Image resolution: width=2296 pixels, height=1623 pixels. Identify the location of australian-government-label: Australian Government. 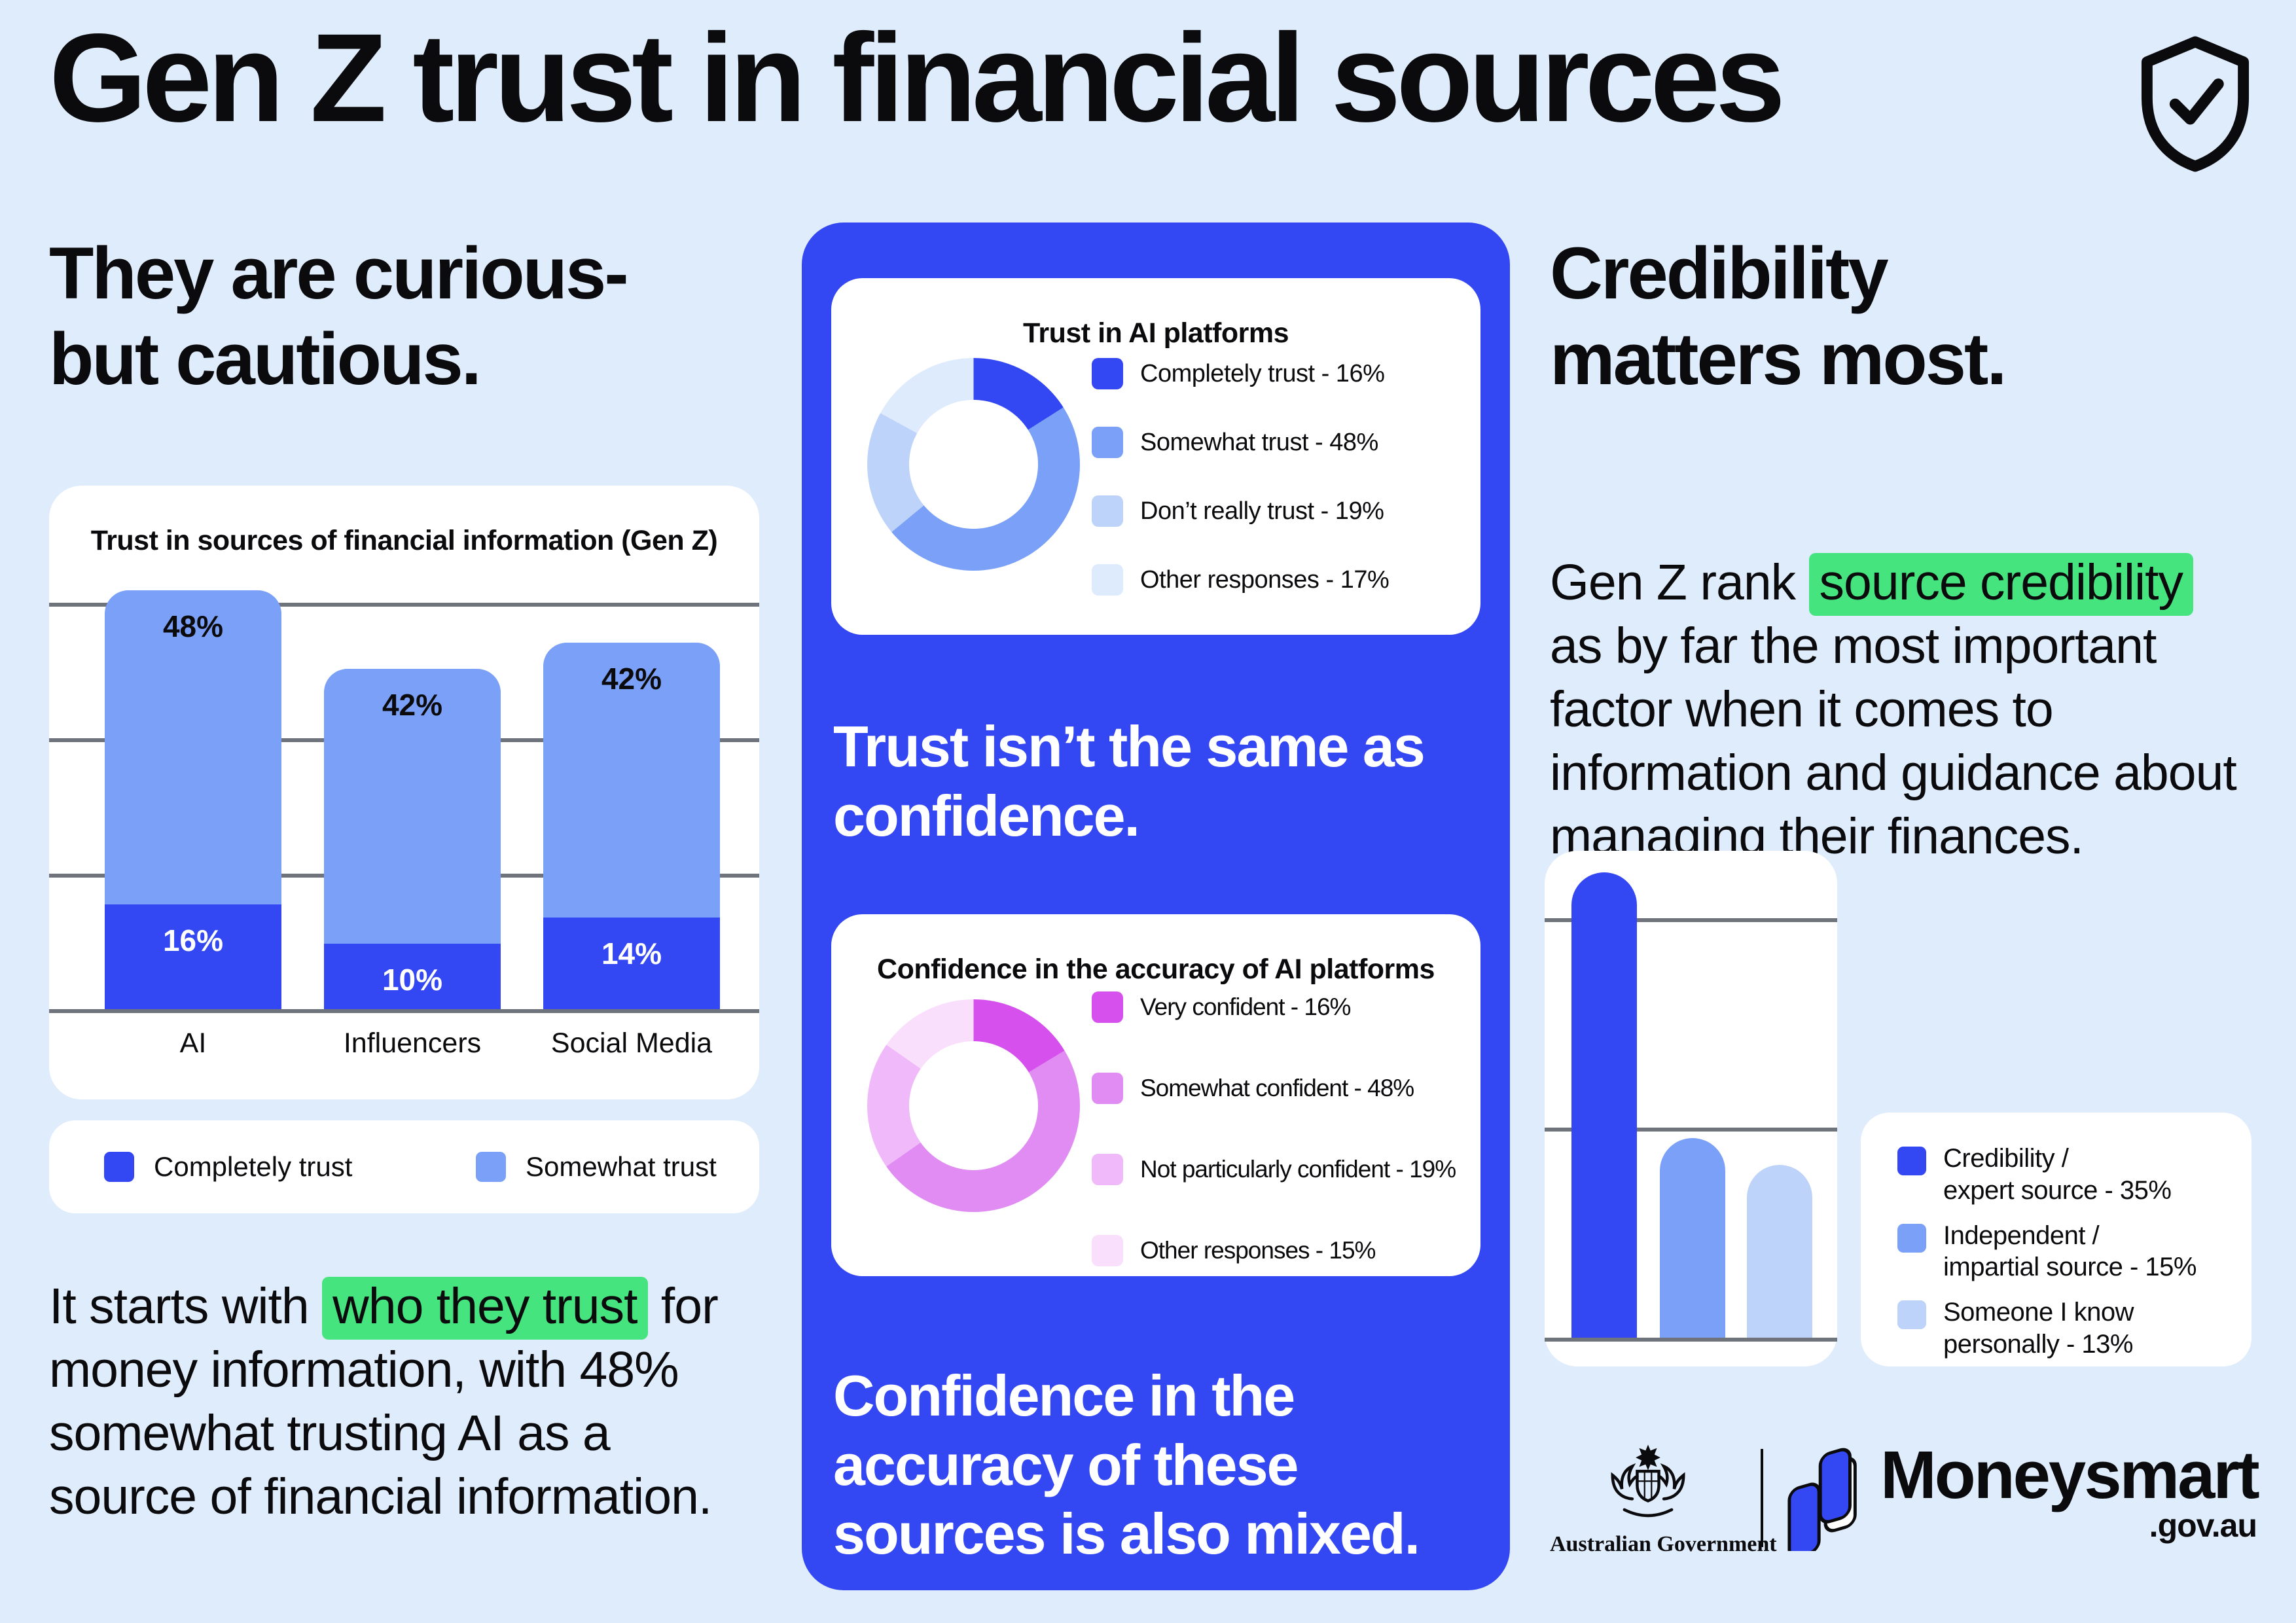
(1663, 1544).